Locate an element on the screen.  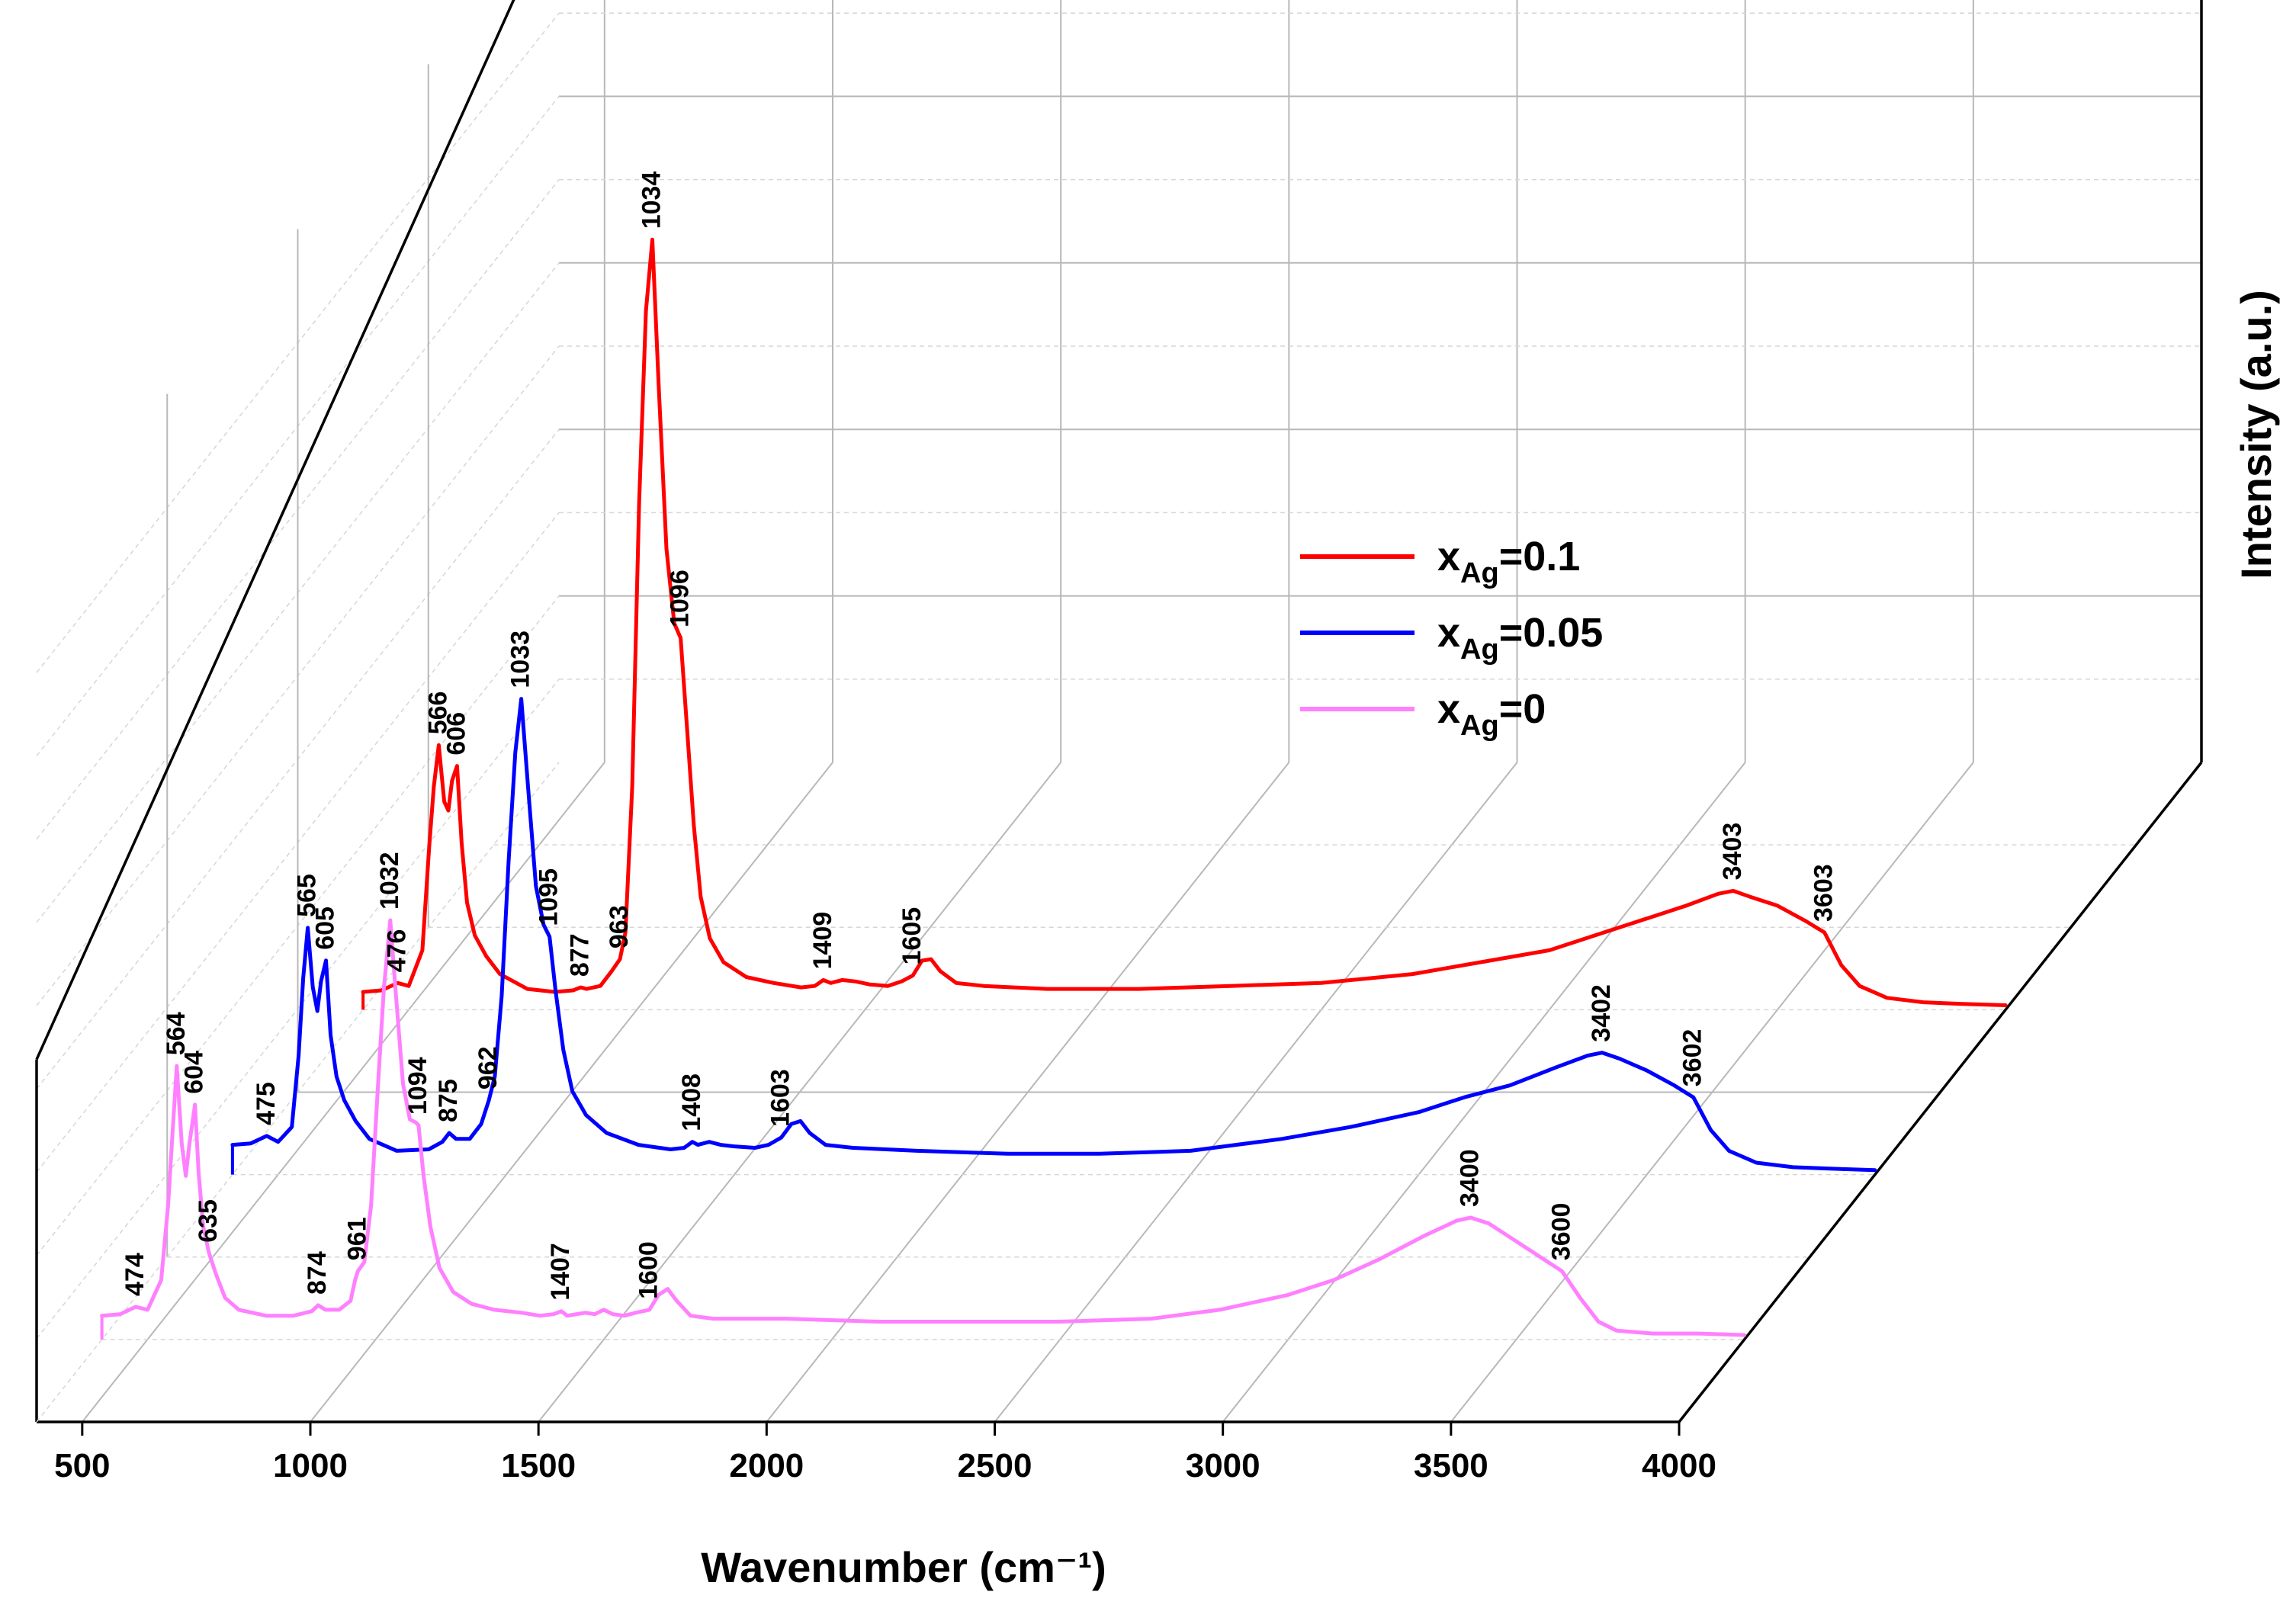
peak-label: 566 is located at coordinates (437, 713).